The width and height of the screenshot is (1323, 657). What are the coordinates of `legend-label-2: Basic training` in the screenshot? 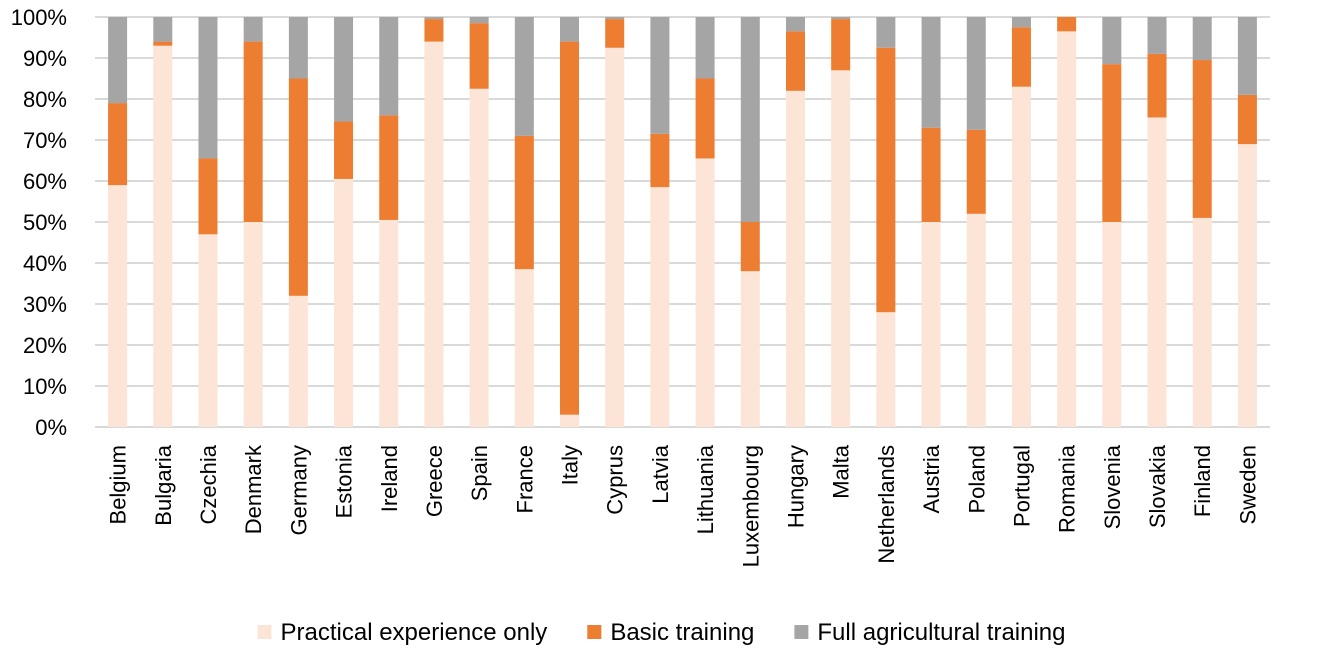 It's located at (682, 632).